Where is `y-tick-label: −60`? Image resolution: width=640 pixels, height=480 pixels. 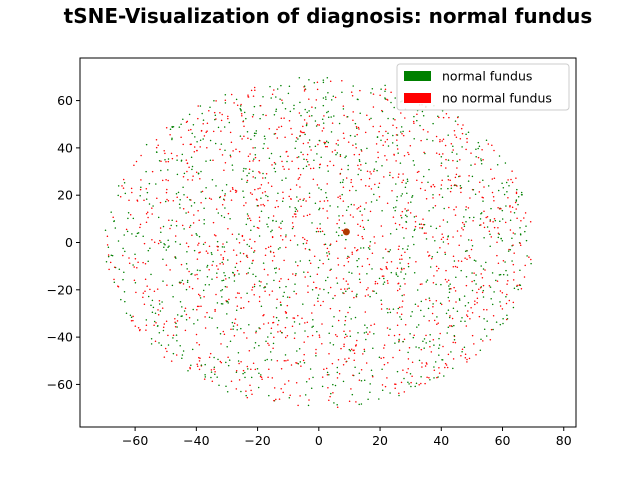 y-tick-label: −60 is located at coordinates (60, 384).